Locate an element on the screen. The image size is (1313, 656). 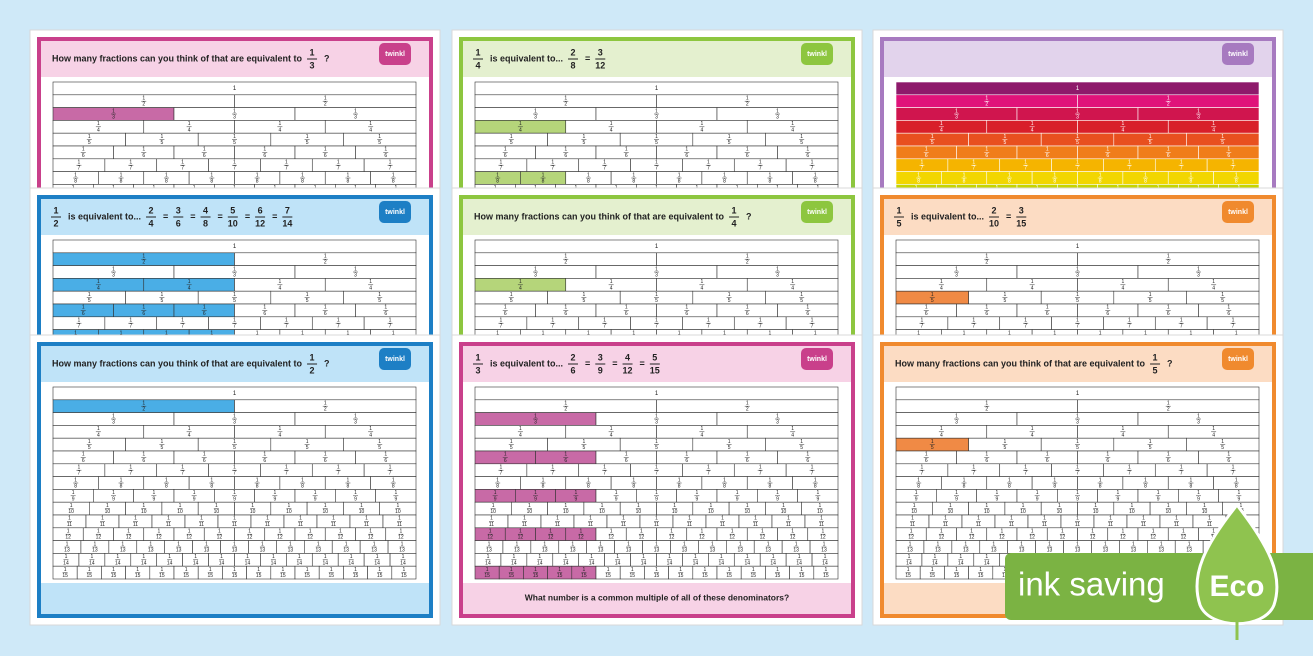
header-numerator: 1 is located at coordinates (898, 210).